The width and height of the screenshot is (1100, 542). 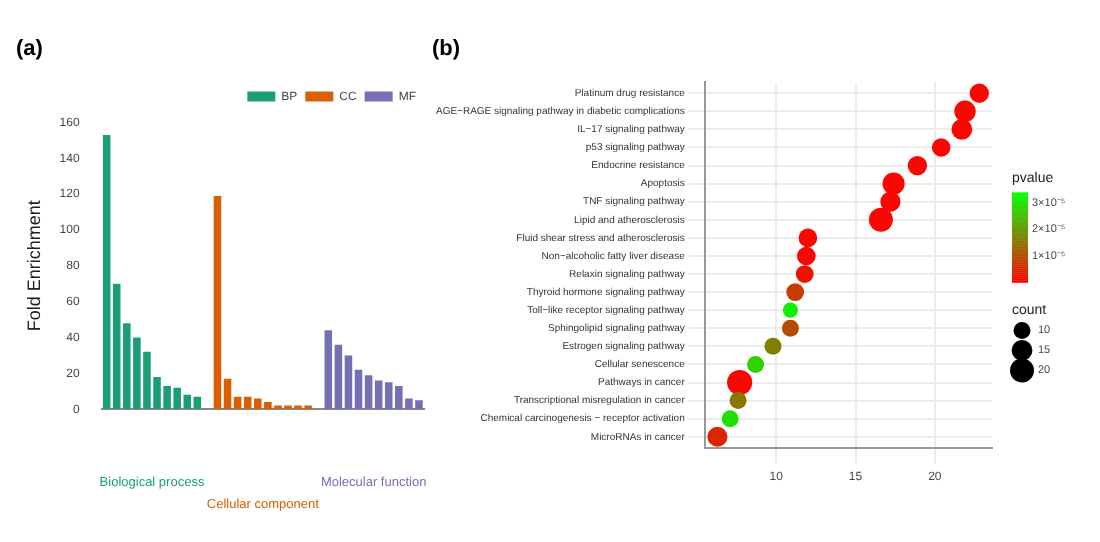 I want to click on text: (b), so click(x=446, y=49).